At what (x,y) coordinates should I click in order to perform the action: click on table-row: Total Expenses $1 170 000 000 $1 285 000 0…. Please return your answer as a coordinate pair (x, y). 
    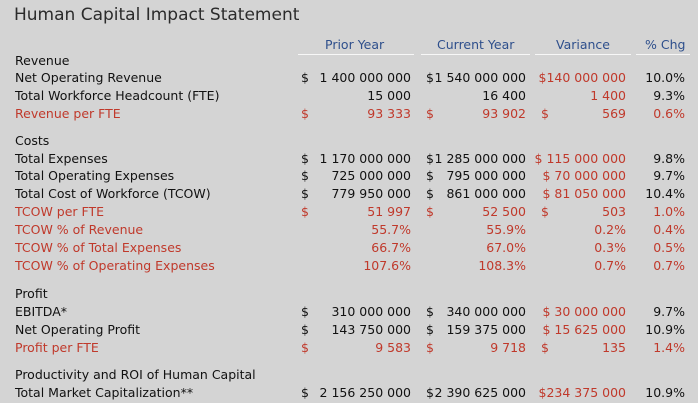
    Looking at the image, I should click on (349, 160).